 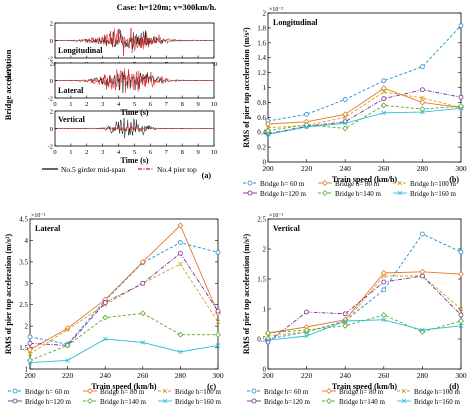 I want to click on legend-entry: Bridge h=120 m, so click(x=287, y=402).